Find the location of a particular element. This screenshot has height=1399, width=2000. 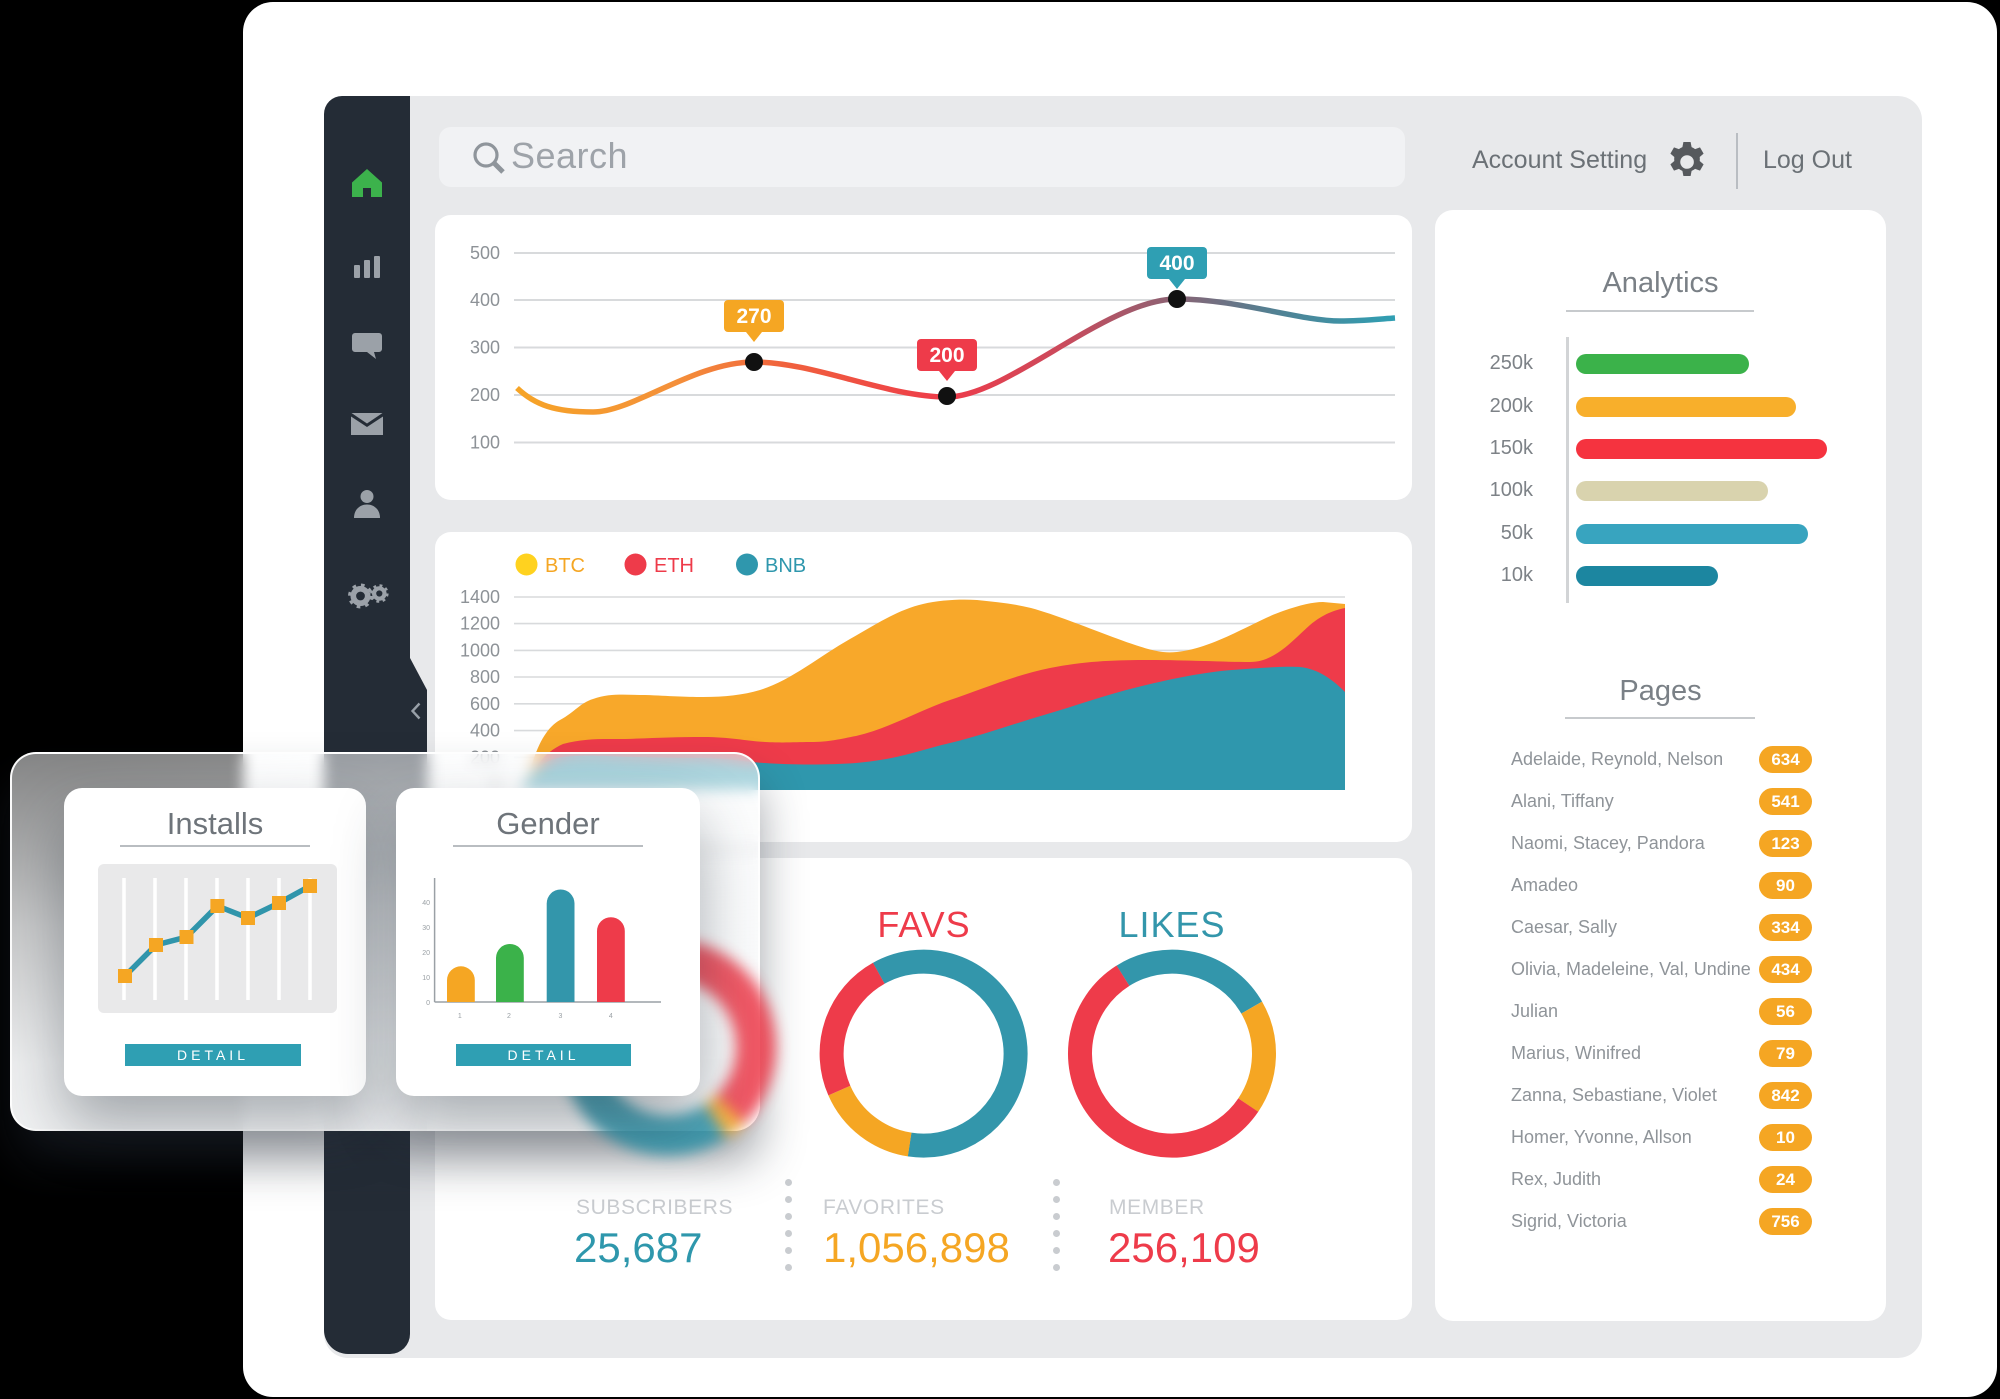

svg-text: BNB is located at coordinates (785, 566).